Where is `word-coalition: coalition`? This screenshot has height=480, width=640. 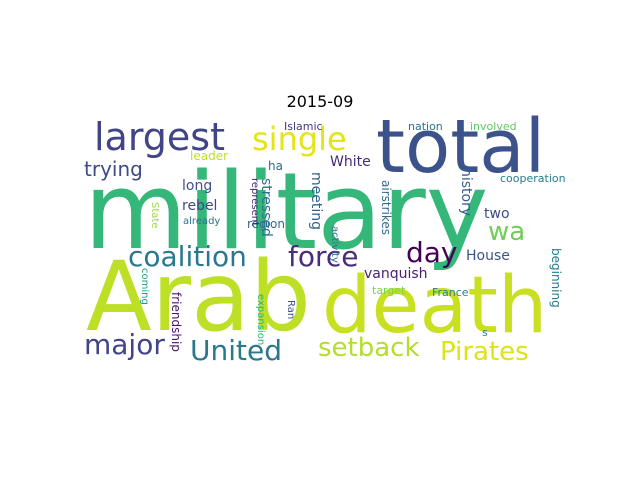
word-coalition: coalition is located at coordinates (187, 256).